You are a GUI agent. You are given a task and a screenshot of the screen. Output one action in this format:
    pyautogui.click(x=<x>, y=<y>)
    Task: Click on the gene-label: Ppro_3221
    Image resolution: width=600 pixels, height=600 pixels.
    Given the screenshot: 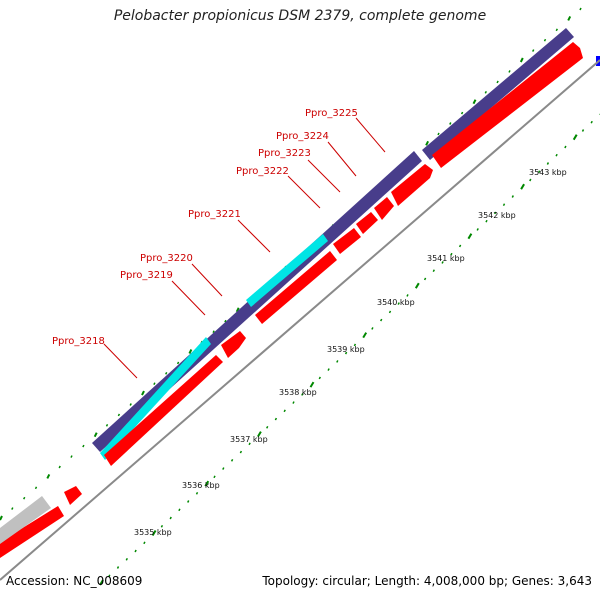 What is the action you would take?
    pyautogui.click(x=214, y=214)
    